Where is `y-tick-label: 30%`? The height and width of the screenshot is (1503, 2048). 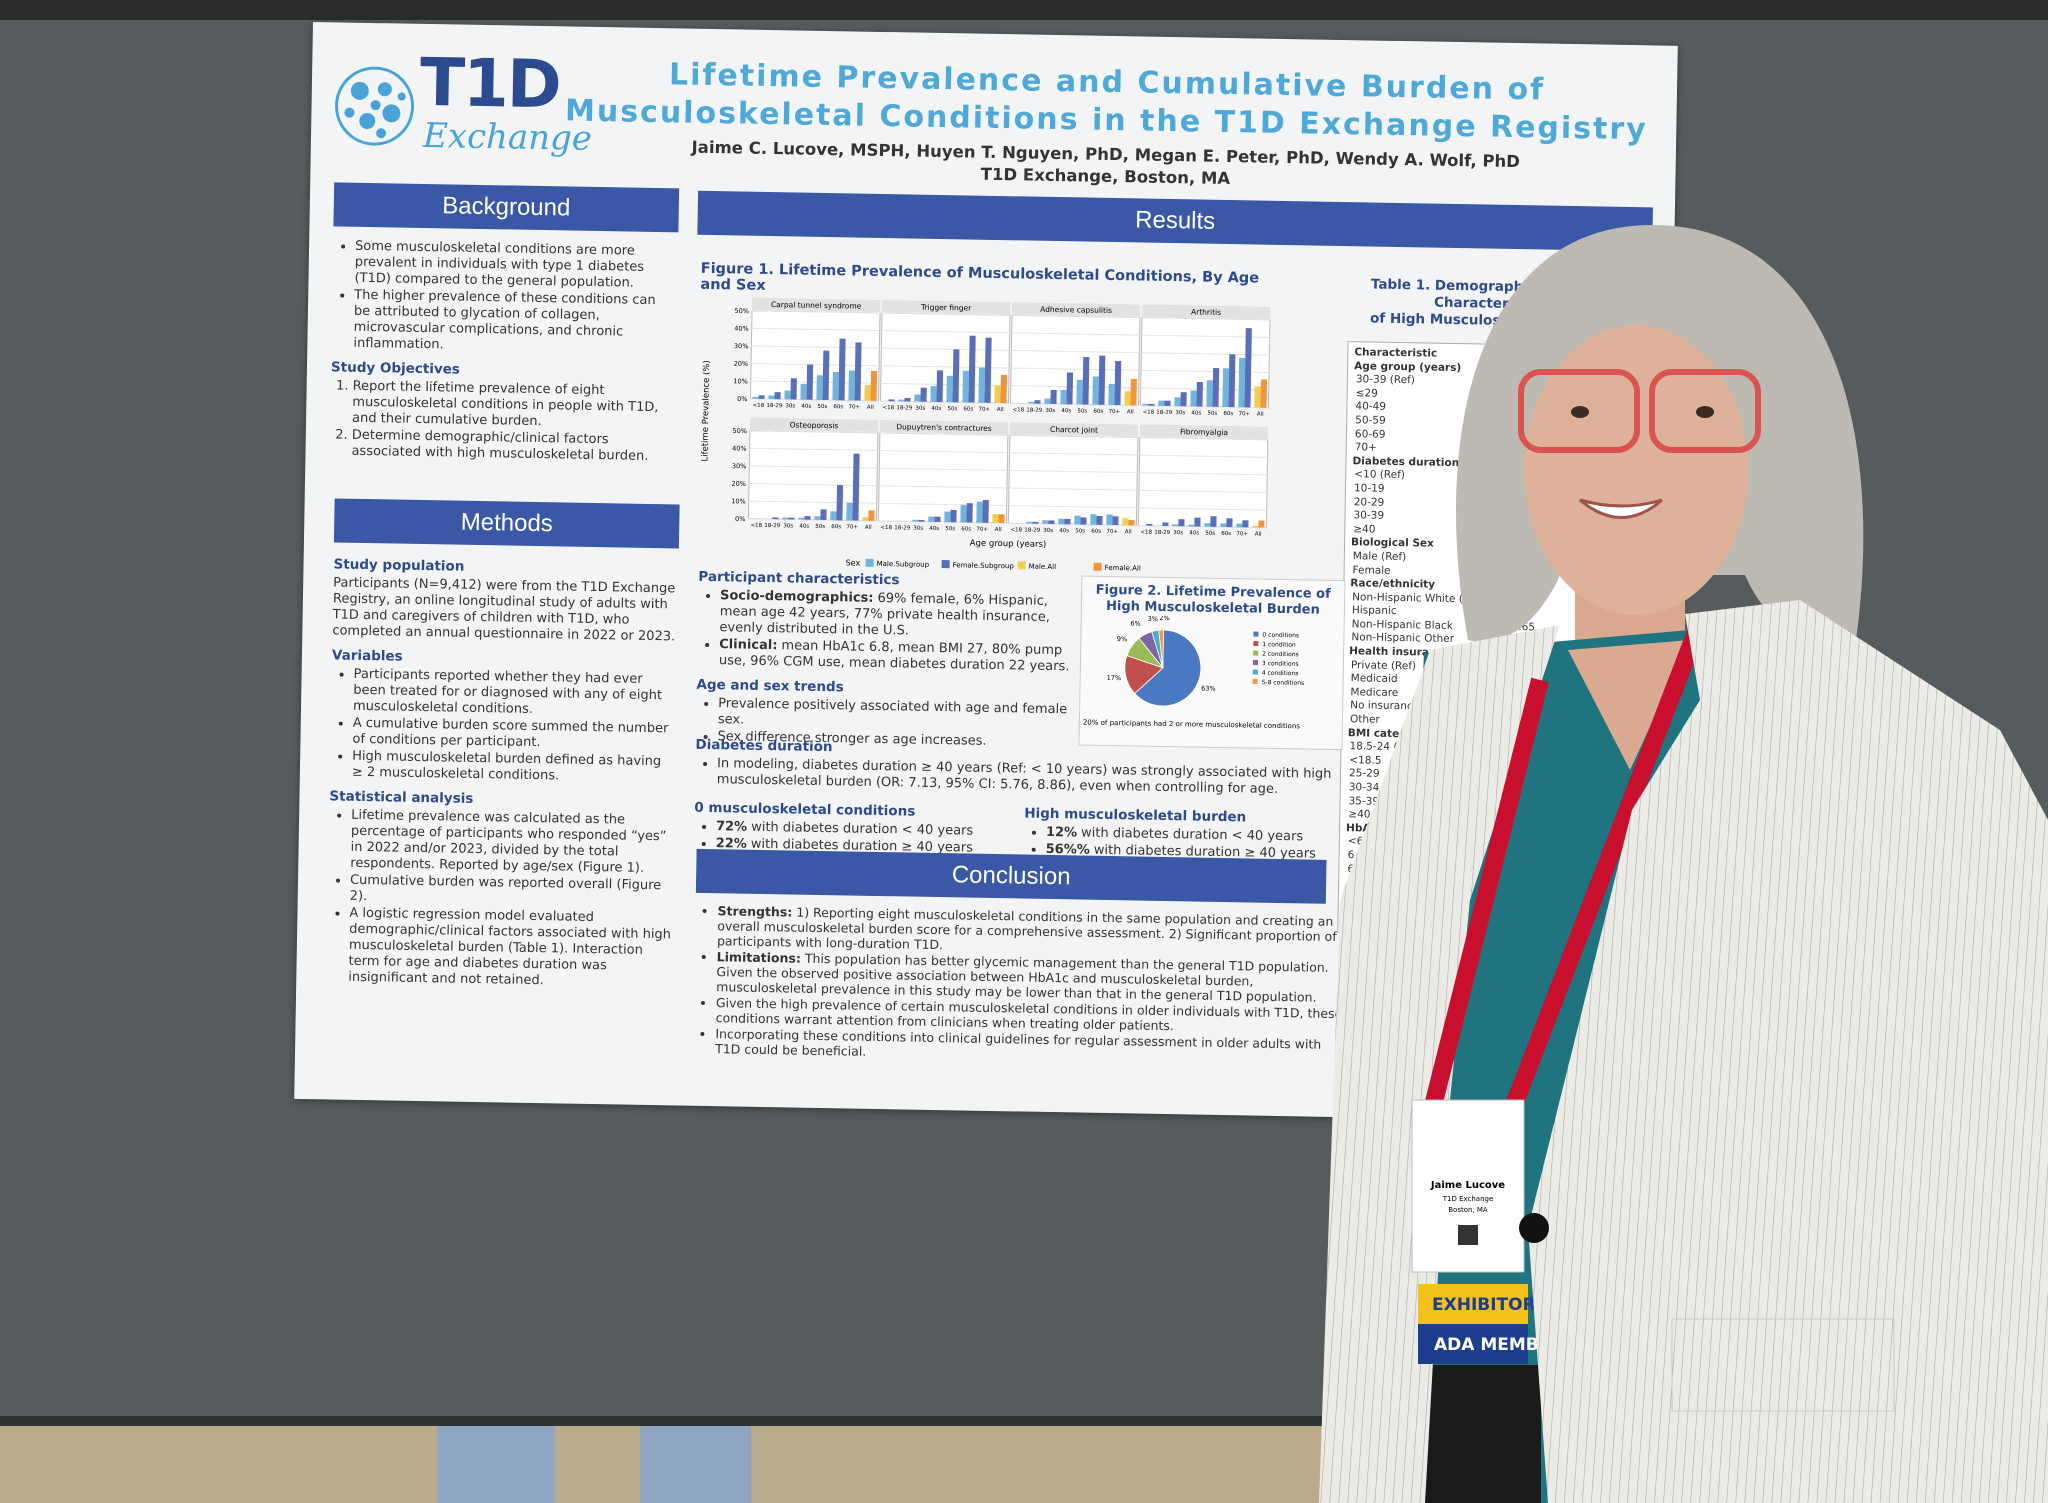
y-tick-label: 30% is located at coordinates (739, 466).